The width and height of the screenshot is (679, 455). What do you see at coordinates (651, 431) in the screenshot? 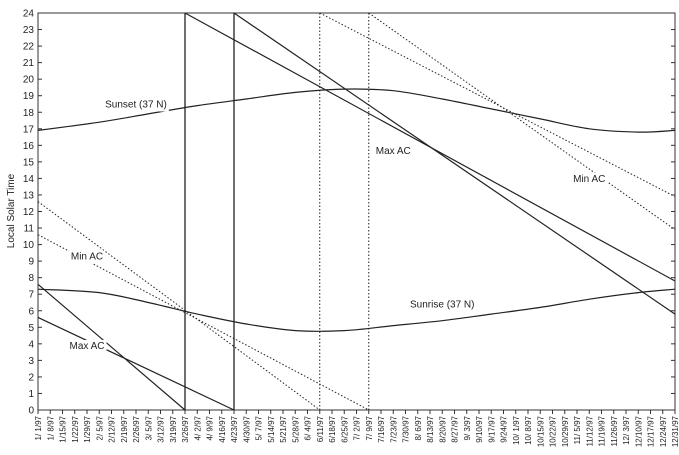
I see `x-tick-label: 12/17/97` at bounding box center [651, 431].